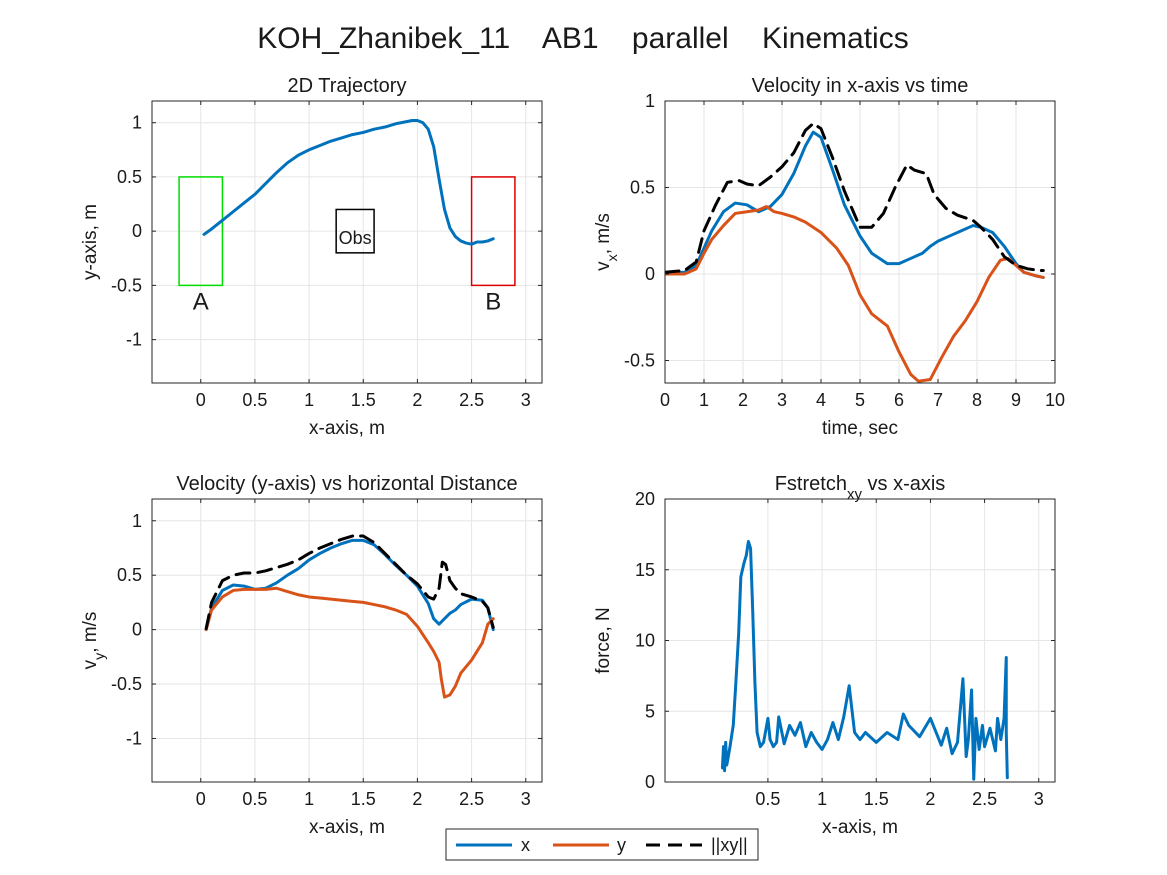 Image resolution: width=1167 pixels, height=875 pixels. I want to click on velocity-y-xtick-label: 2, so click(417, 799).